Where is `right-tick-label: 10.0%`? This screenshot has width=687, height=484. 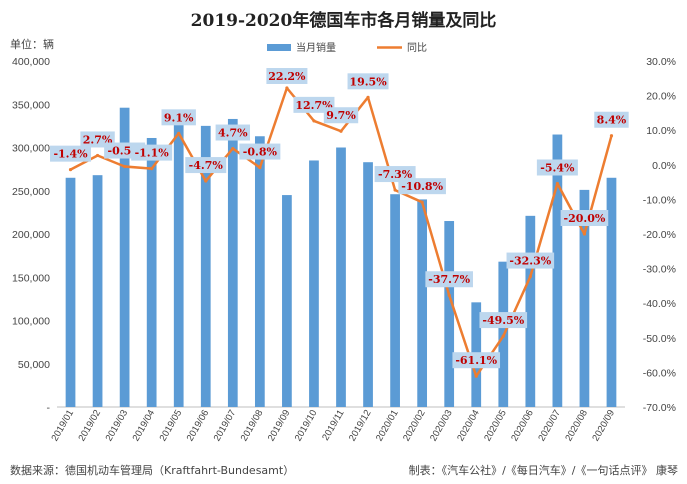 right-tick-label: 10.0% is located at coordinates (661, 131).